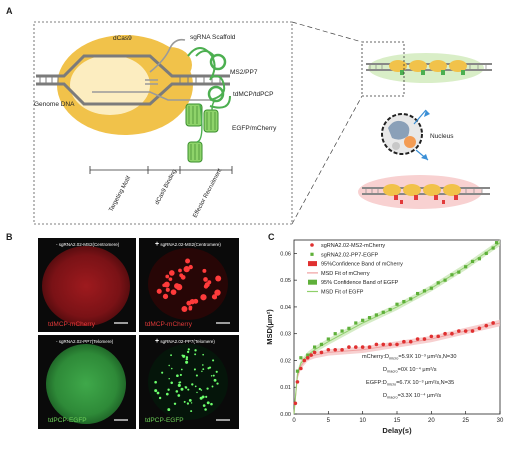 Image resolution: width=520 pixels, height=455 pixels. I want to click on fit-annotation: Dmacro=3.3X 10⁻⁴ μm²/s, so click(412, 395).